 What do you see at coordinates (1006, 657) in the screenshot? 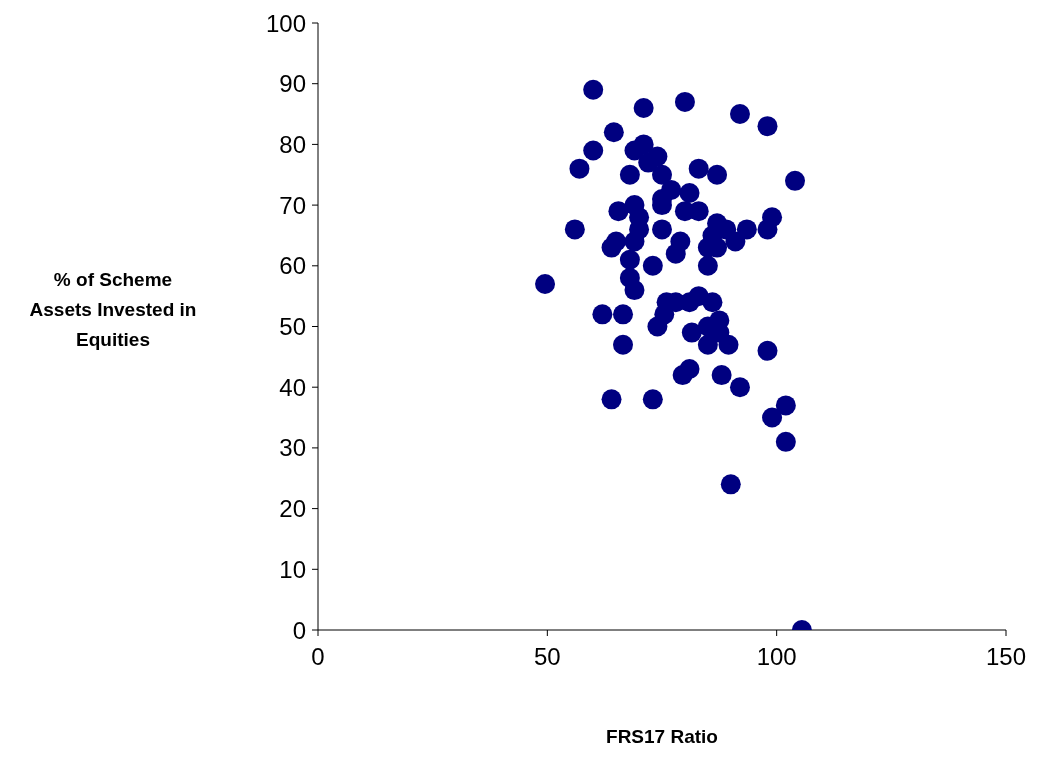
I see `x-tick-label: 150` at bounding box center [1006, 657].